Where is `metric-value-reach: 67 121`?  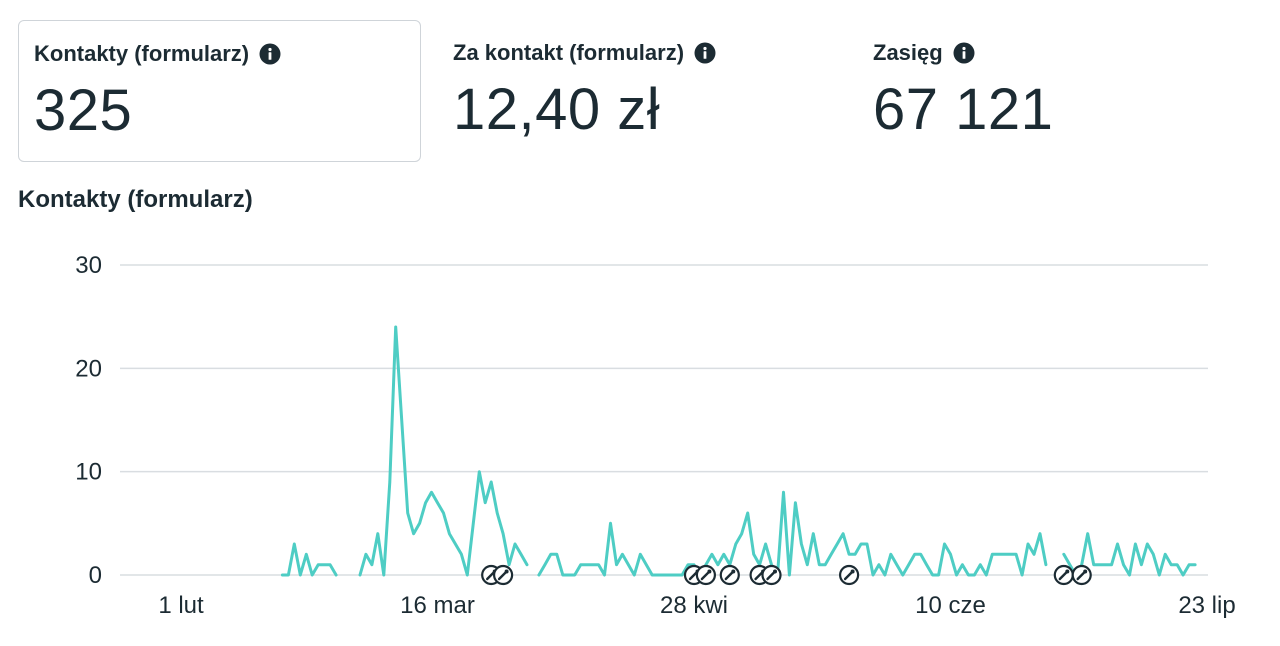 metric-value-reach: 67 121 is located at coordinates (963, 109).